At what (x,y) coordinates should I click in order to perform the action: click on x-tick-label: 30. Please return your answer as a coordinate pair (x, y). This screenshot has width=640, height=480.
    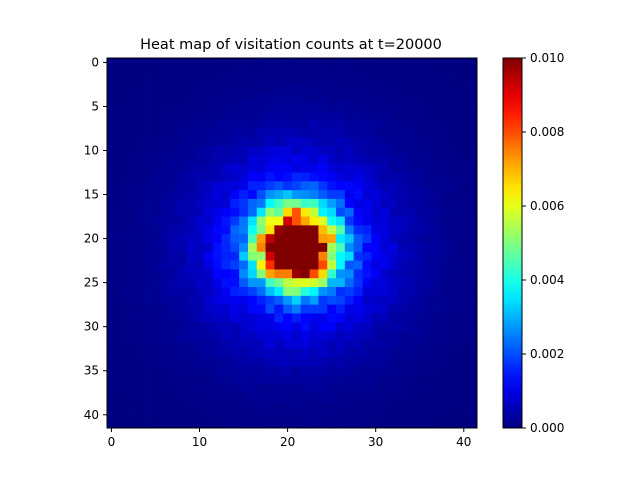
    Looking at the image, I should click on (375, 442).